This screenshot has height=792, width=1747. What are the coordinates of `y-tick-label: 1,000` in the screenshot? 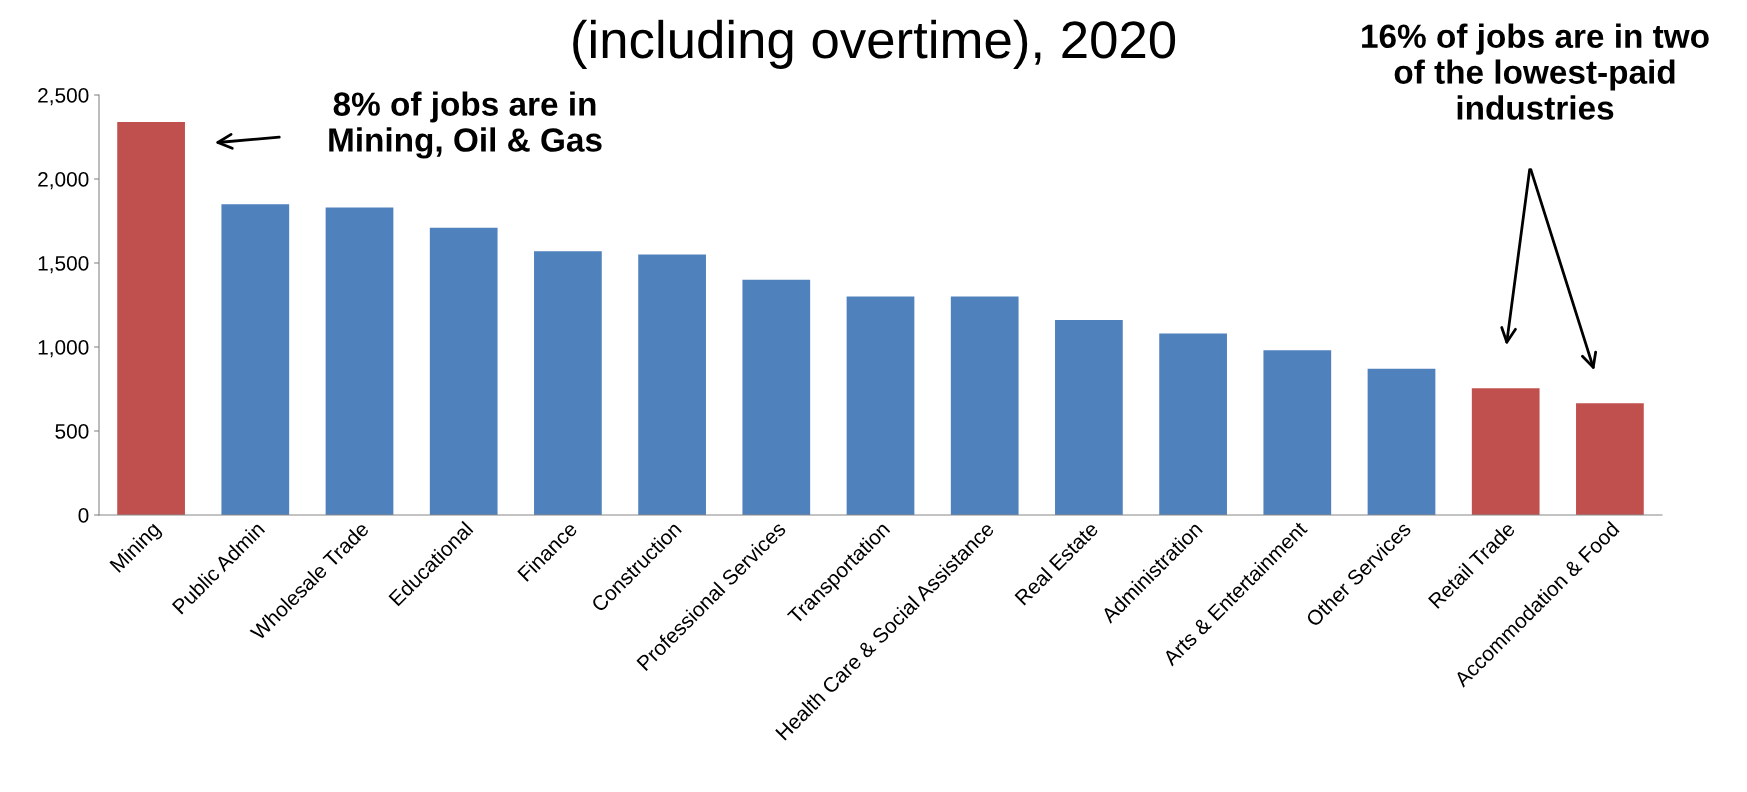 It's located at (63, 349).